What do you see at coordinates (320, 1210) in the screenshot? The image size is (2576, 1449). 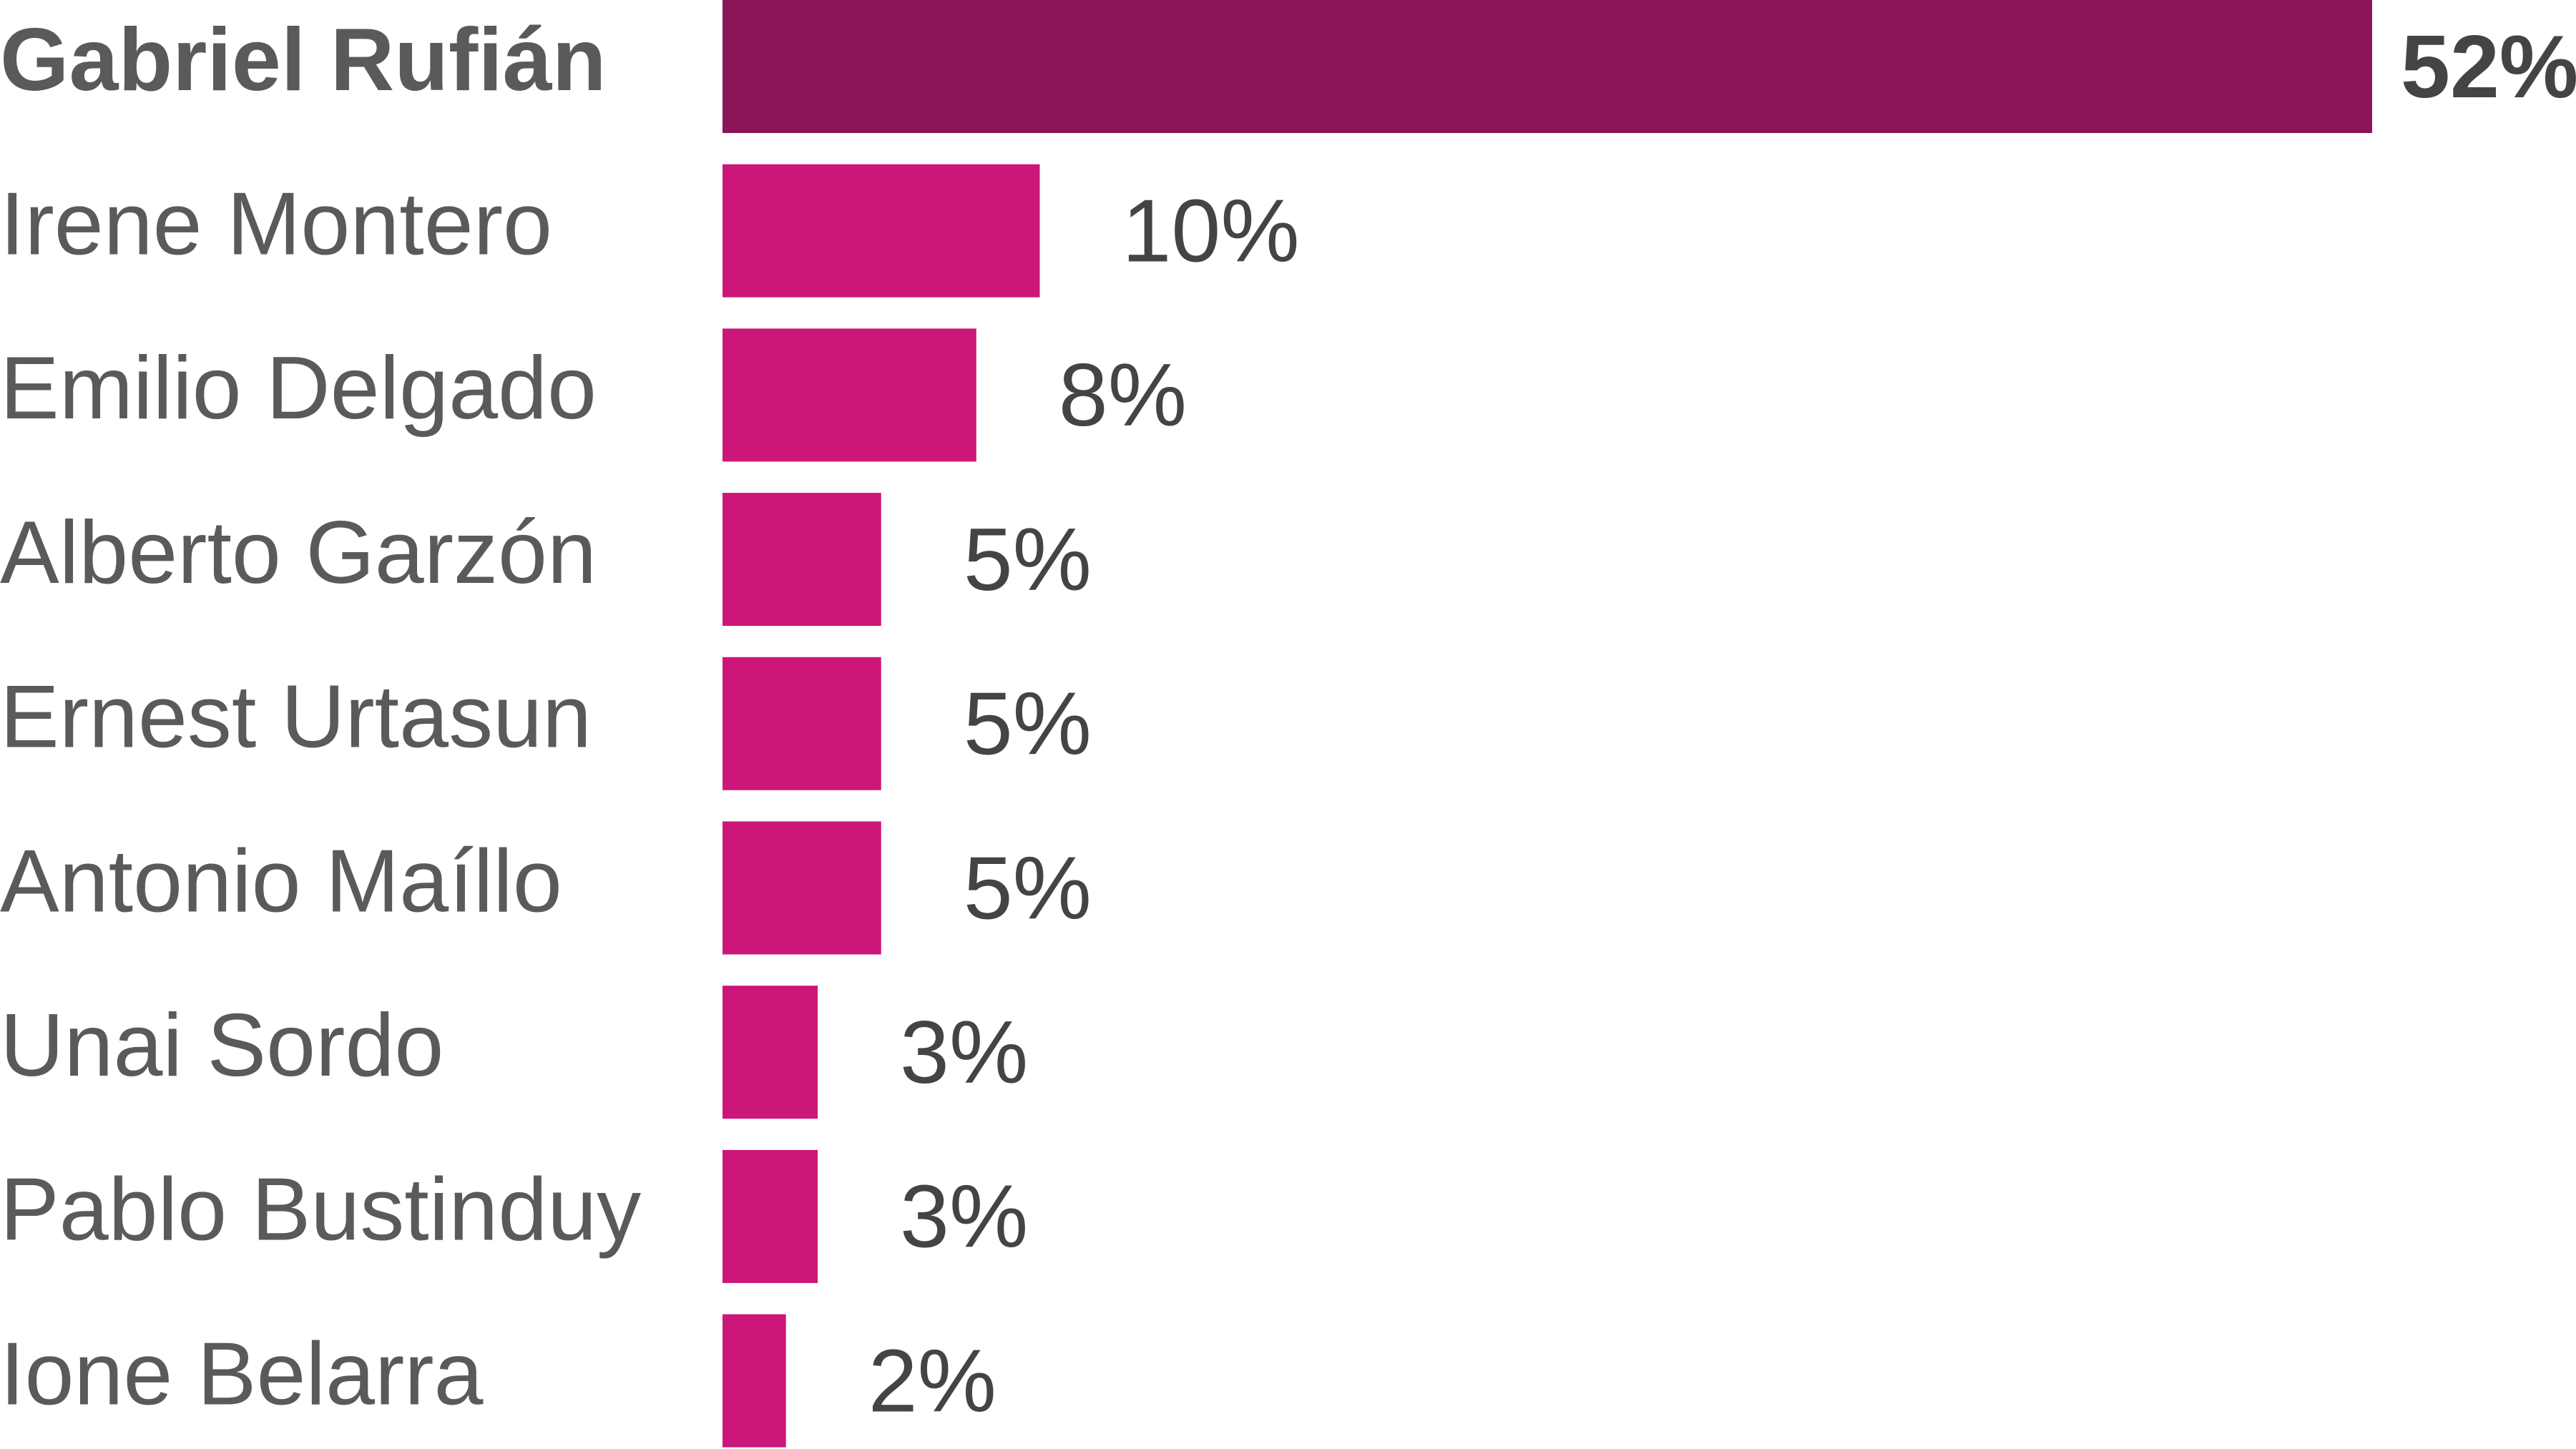 I see `category-label: Pablo Bustinduy` at bounding box center [320, 1210].